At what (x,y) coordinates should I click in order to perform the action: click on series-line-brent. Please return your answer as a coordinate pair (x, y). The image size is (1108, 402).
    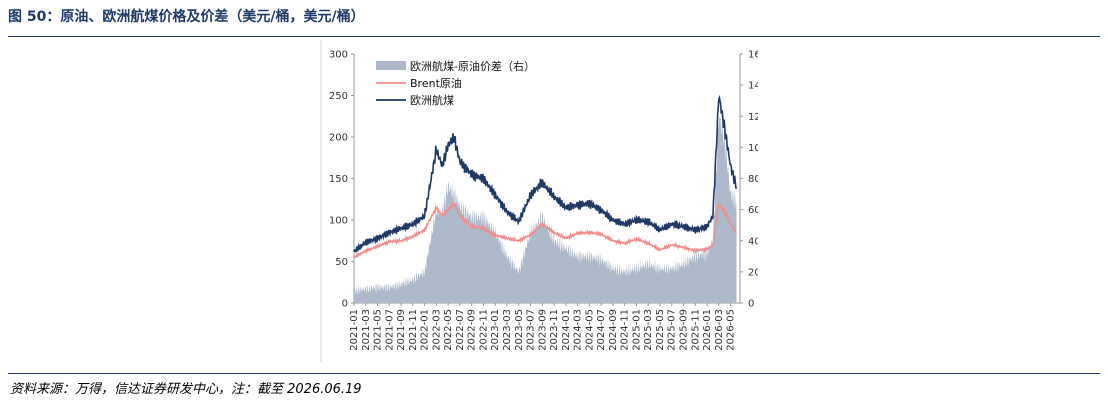
    Looking at the image, I should click on (545, 229).